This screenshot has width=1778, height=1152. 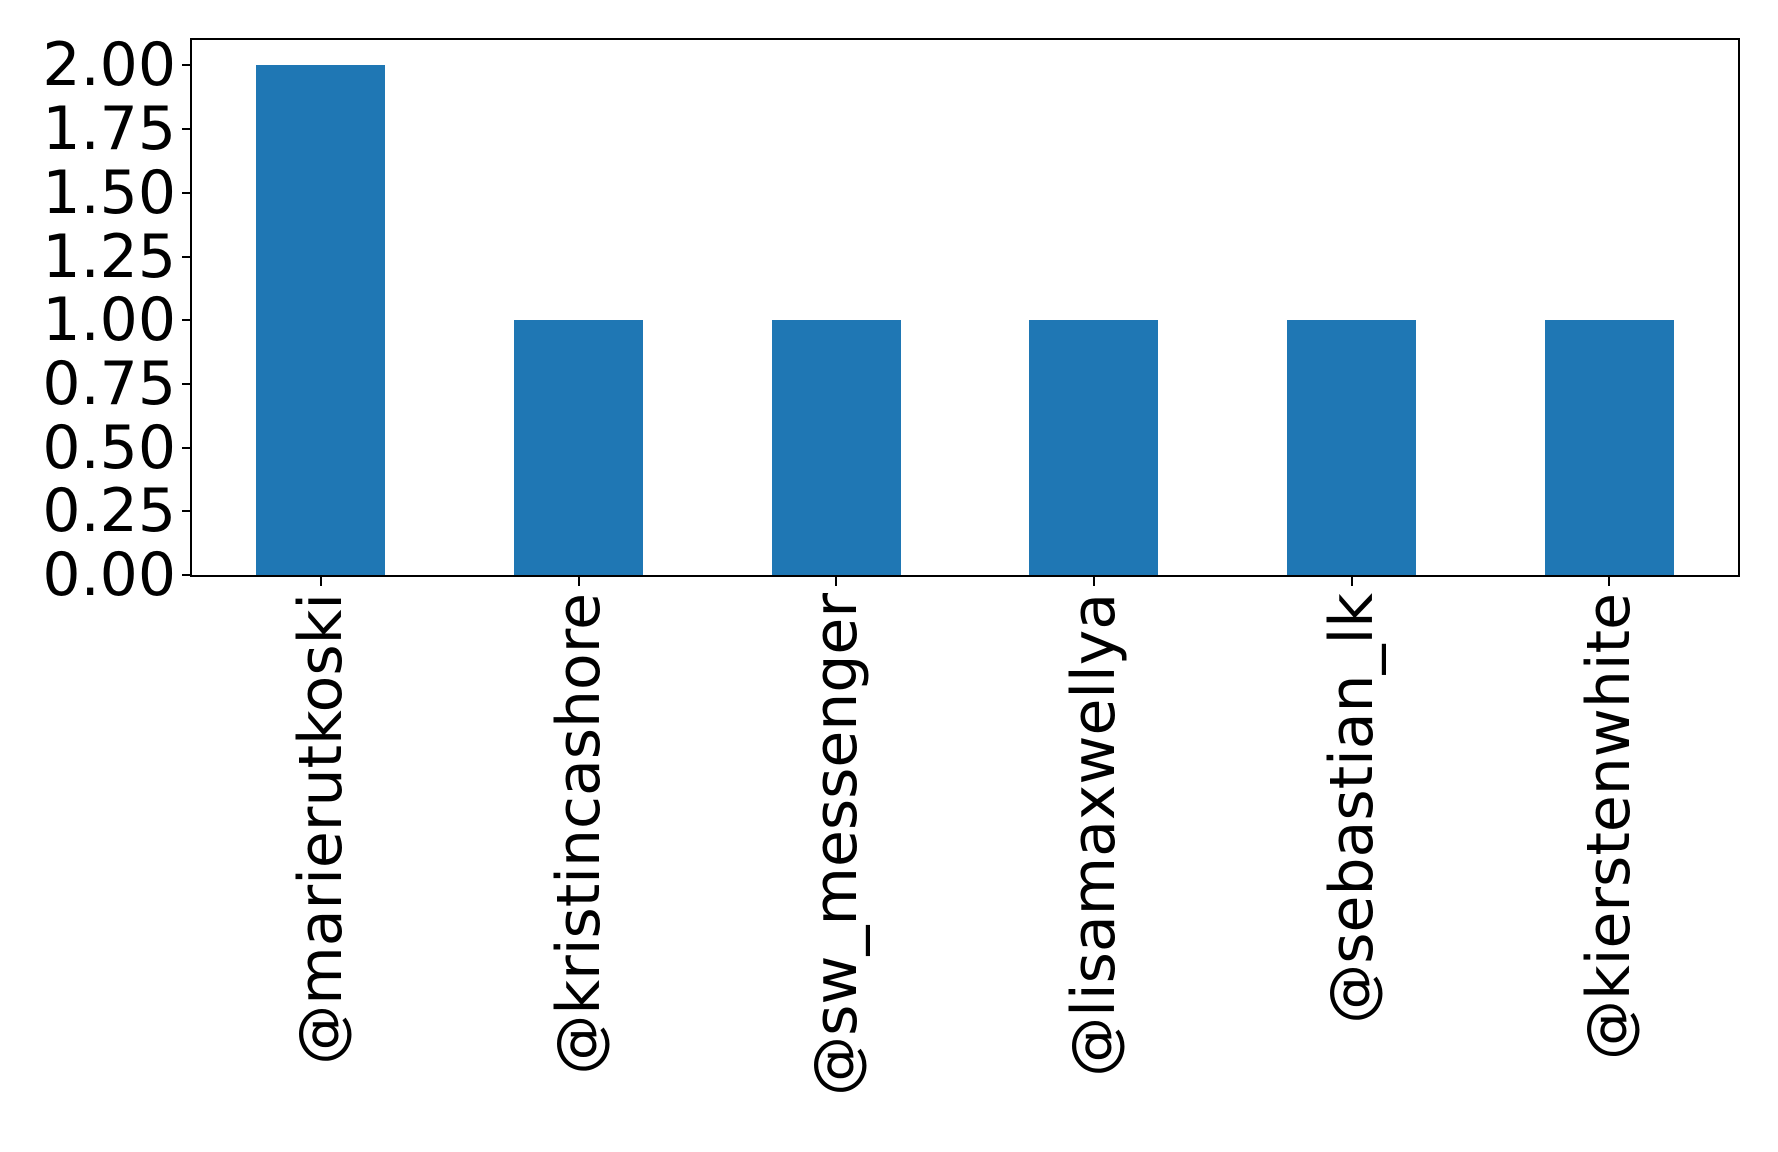 I want to click on y-tick-label: 2.00, so click(x=109, y=65).